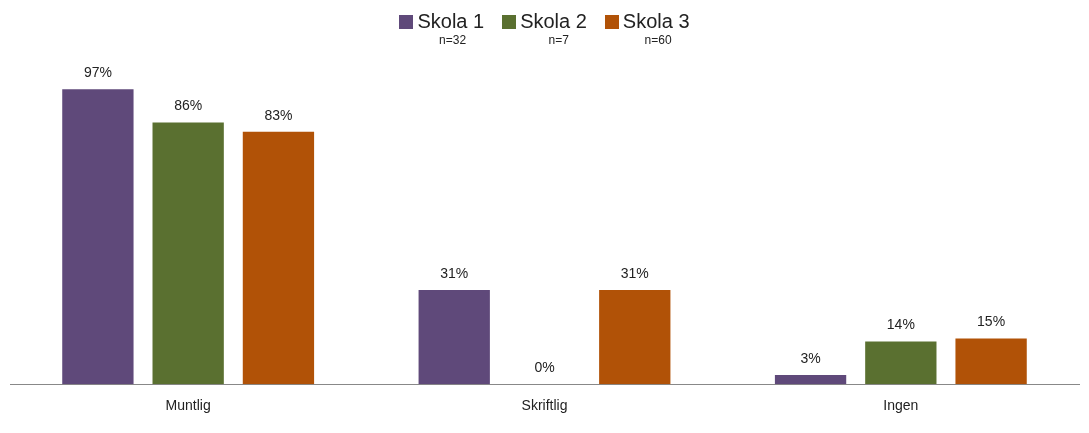 This screenshot has width=1089, height=433. Describe the element at coordinates (558, 40) in the screenshot. I see `text: n=7` at that location.